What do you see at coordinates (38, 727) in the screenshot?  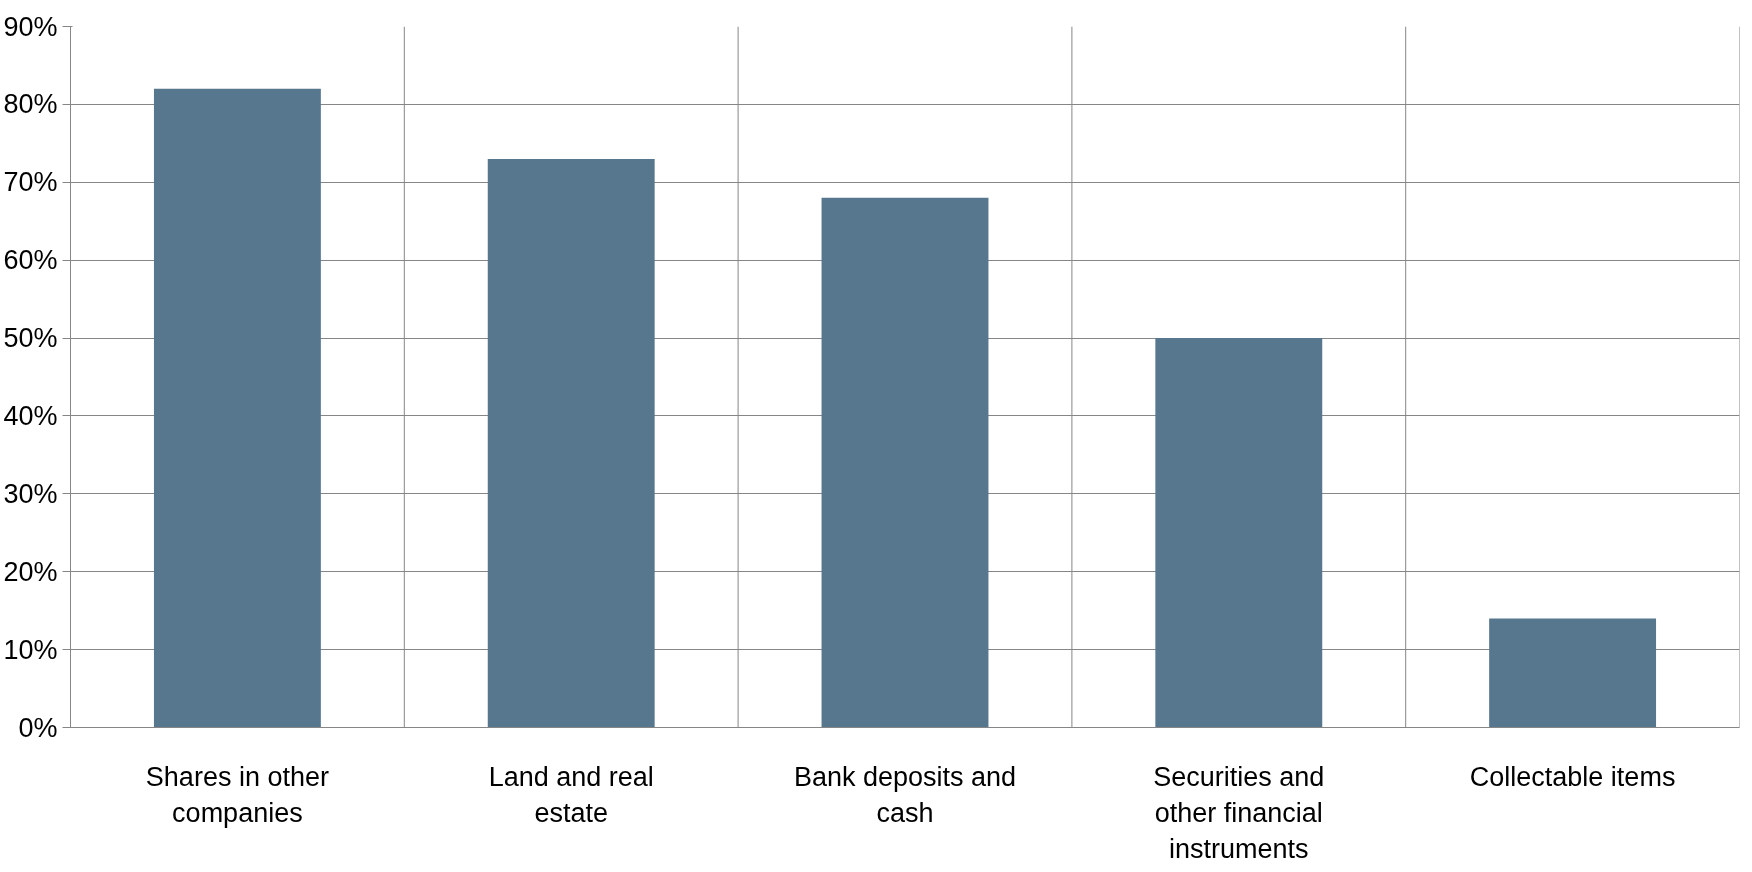 I see `y-tick-label: 0%` at bounding box center [38, 727].